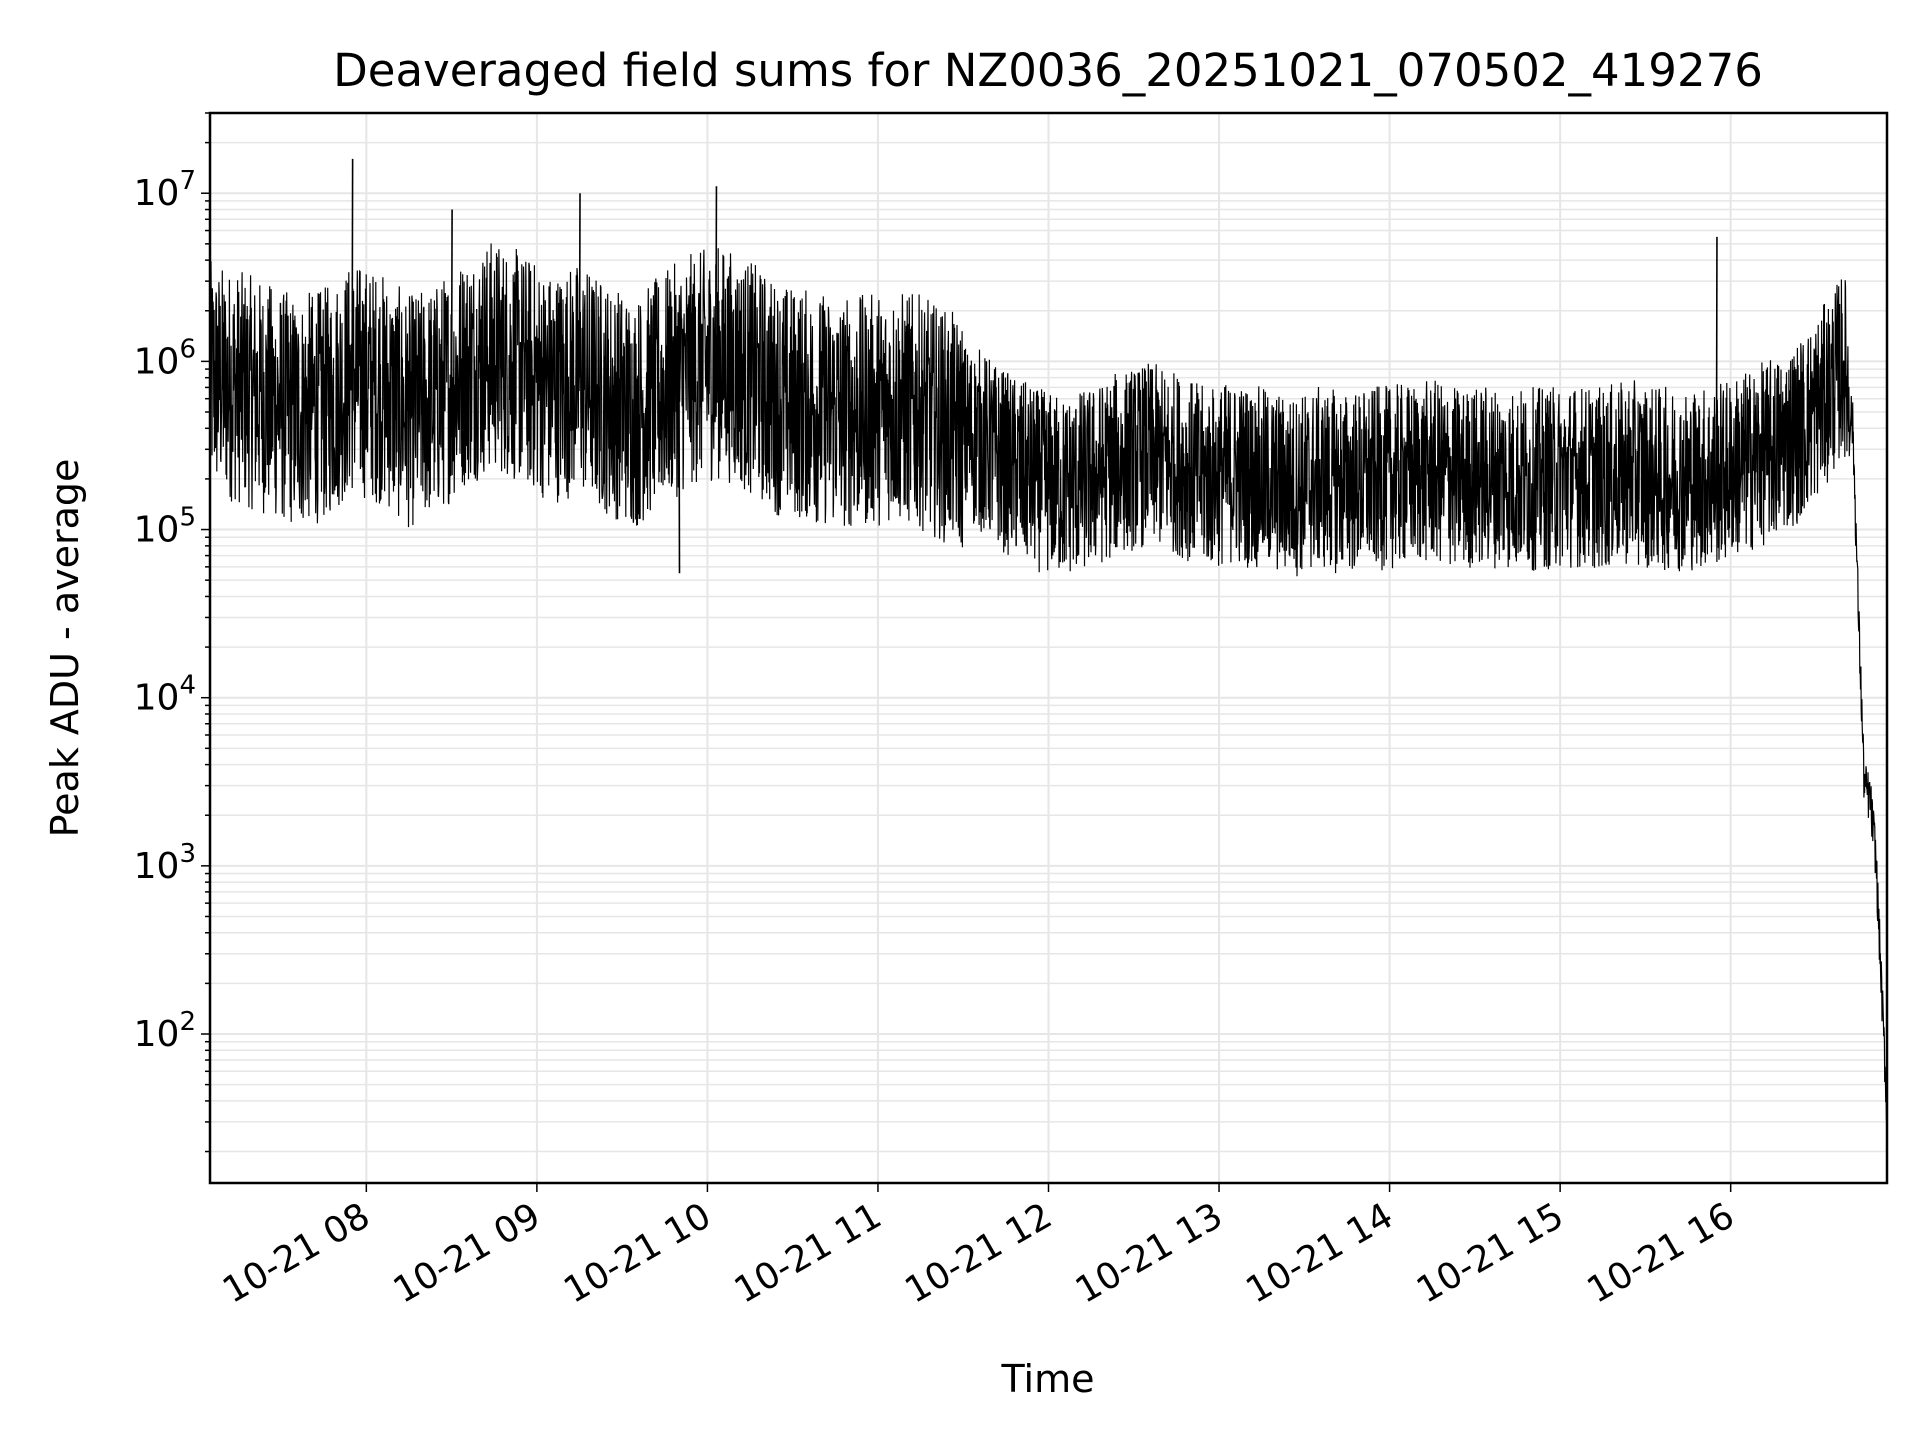 The image size is (1920, 1440). What do you see at coordinates (467, 1253) in the screenshot?
I see `x-tick-label: 10-21 09` at bounding box center [467, 1253].